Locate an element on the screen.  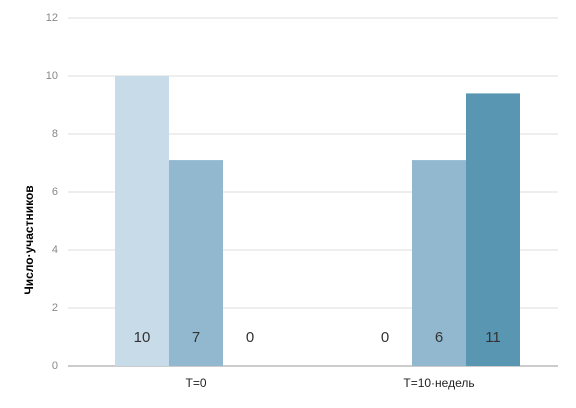
annotation: 7 is located at coordinates (196, 337).